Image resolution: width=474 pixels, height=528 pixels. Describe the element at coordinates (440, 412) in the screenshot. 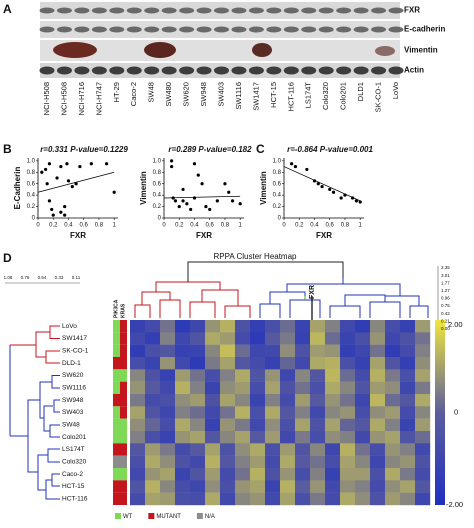

I see `colorbar` at that location.